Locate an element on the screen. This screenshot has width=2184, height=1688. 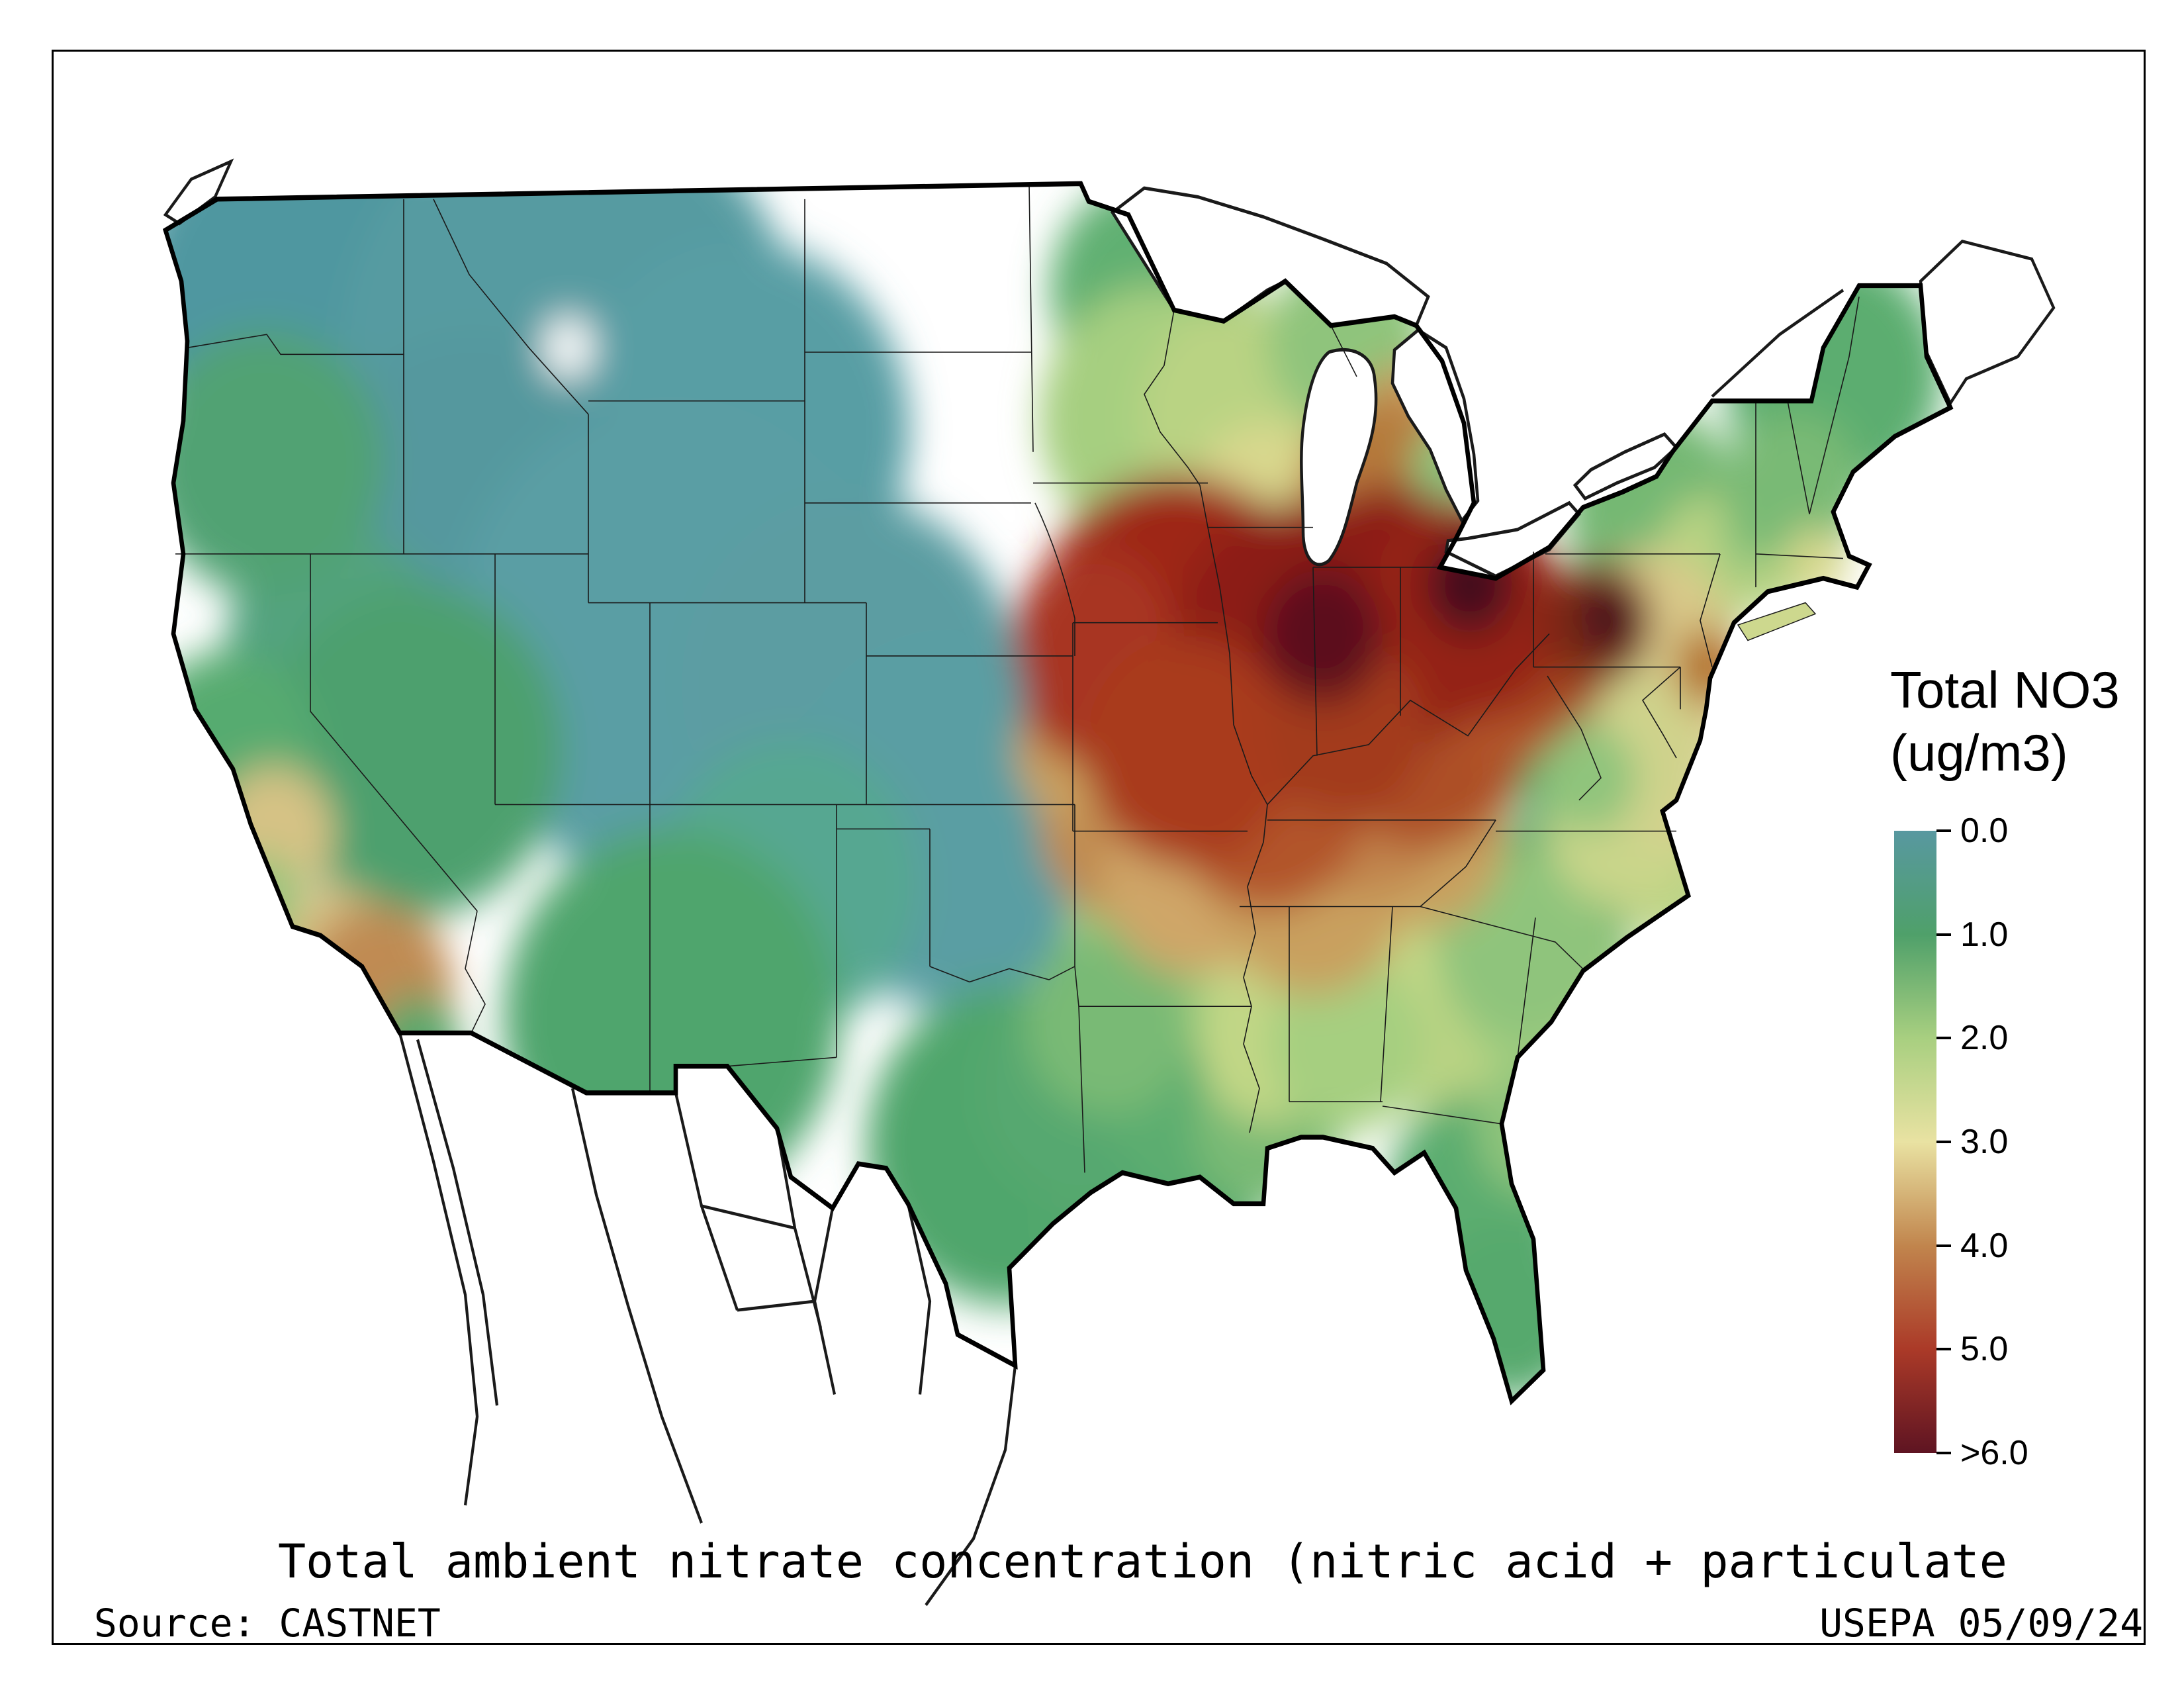
lake-ontario is located at coordinates (1625, 466).